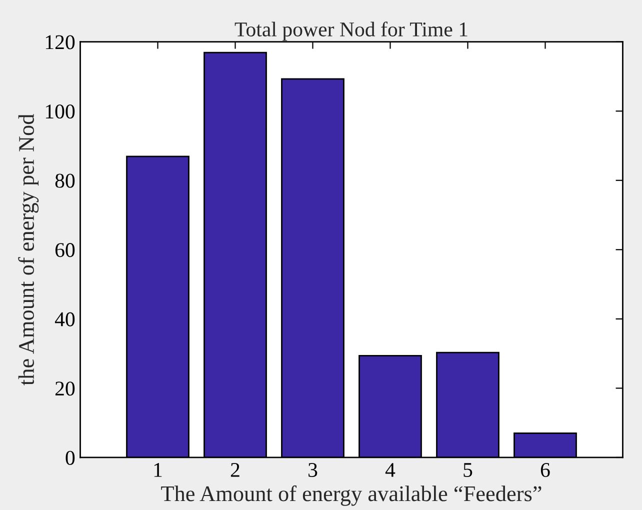  I want to click on x-tick-label: 5, so click(468, 470).